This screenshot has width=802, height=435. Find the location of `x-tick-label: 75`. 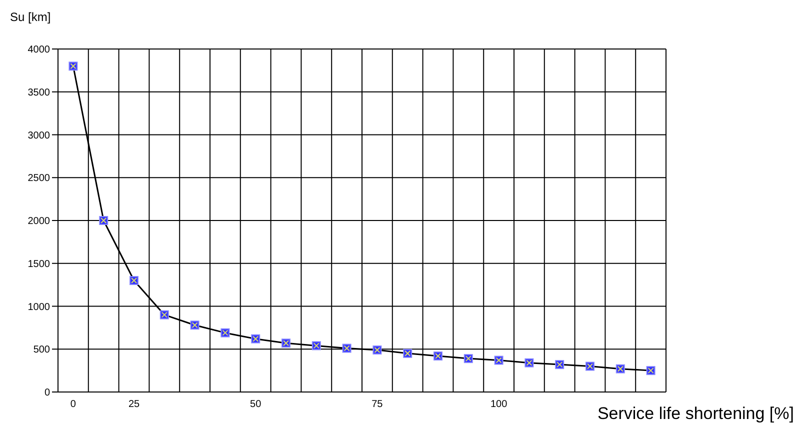

x-tick-label: 75 is located at coordinates (378, 404).